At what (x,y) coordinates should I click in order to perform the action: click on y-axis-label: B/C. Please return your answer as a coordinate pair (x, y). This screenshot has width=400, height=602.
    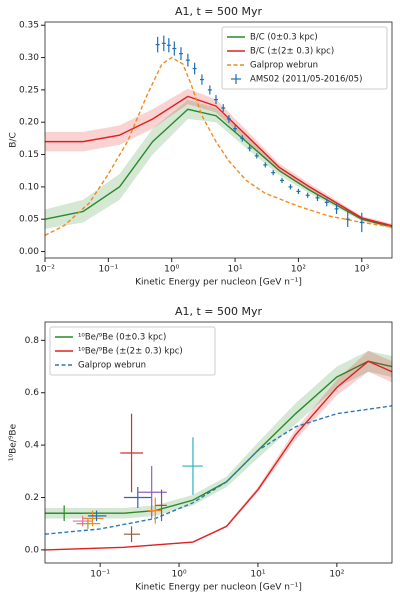
    Looking at the image, I should click on (14, 140).